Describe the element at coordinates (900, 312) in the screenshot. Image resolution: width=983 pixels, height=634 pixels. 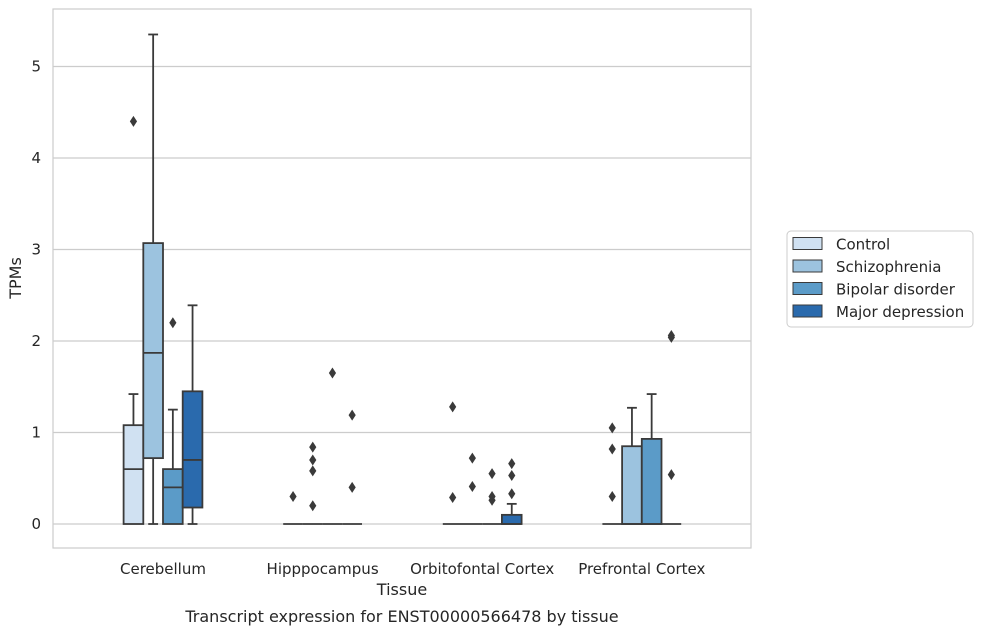
I see `legend-label: Major depression` at that location.